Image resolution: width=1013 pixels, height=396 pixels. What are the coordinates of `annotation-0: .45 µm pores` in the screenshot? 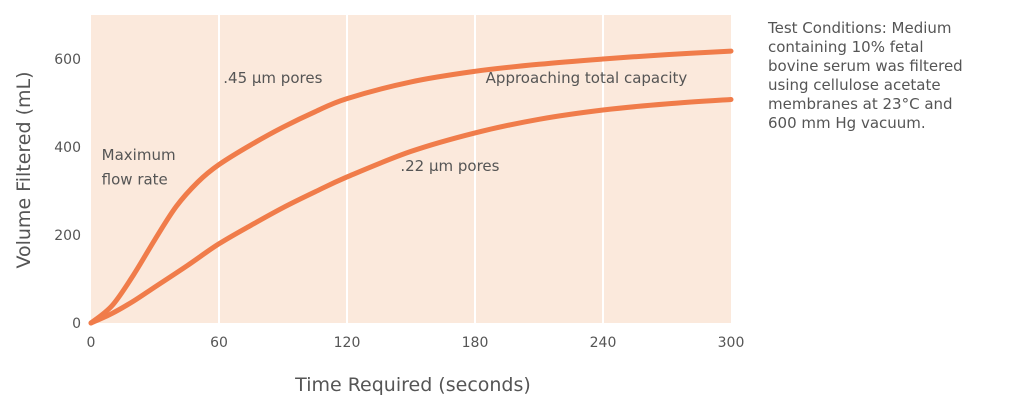 It's located at (272, 78).